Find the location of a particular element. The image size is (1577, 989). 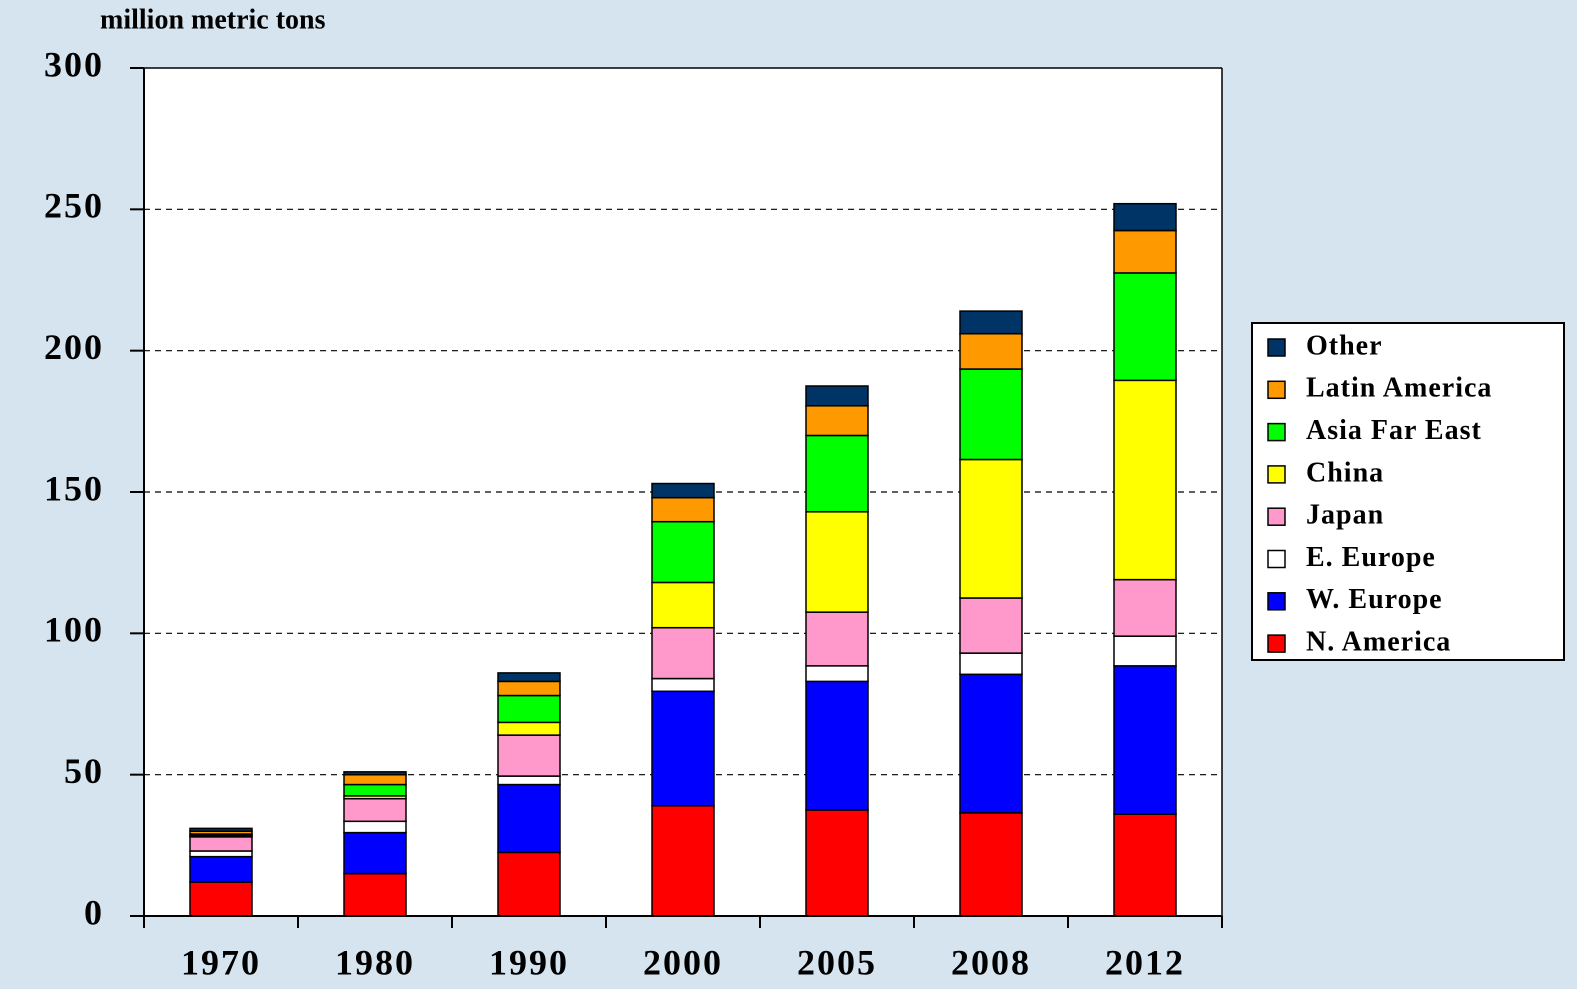

legend-label: W. Europe is located at coordinates (1374, 599).